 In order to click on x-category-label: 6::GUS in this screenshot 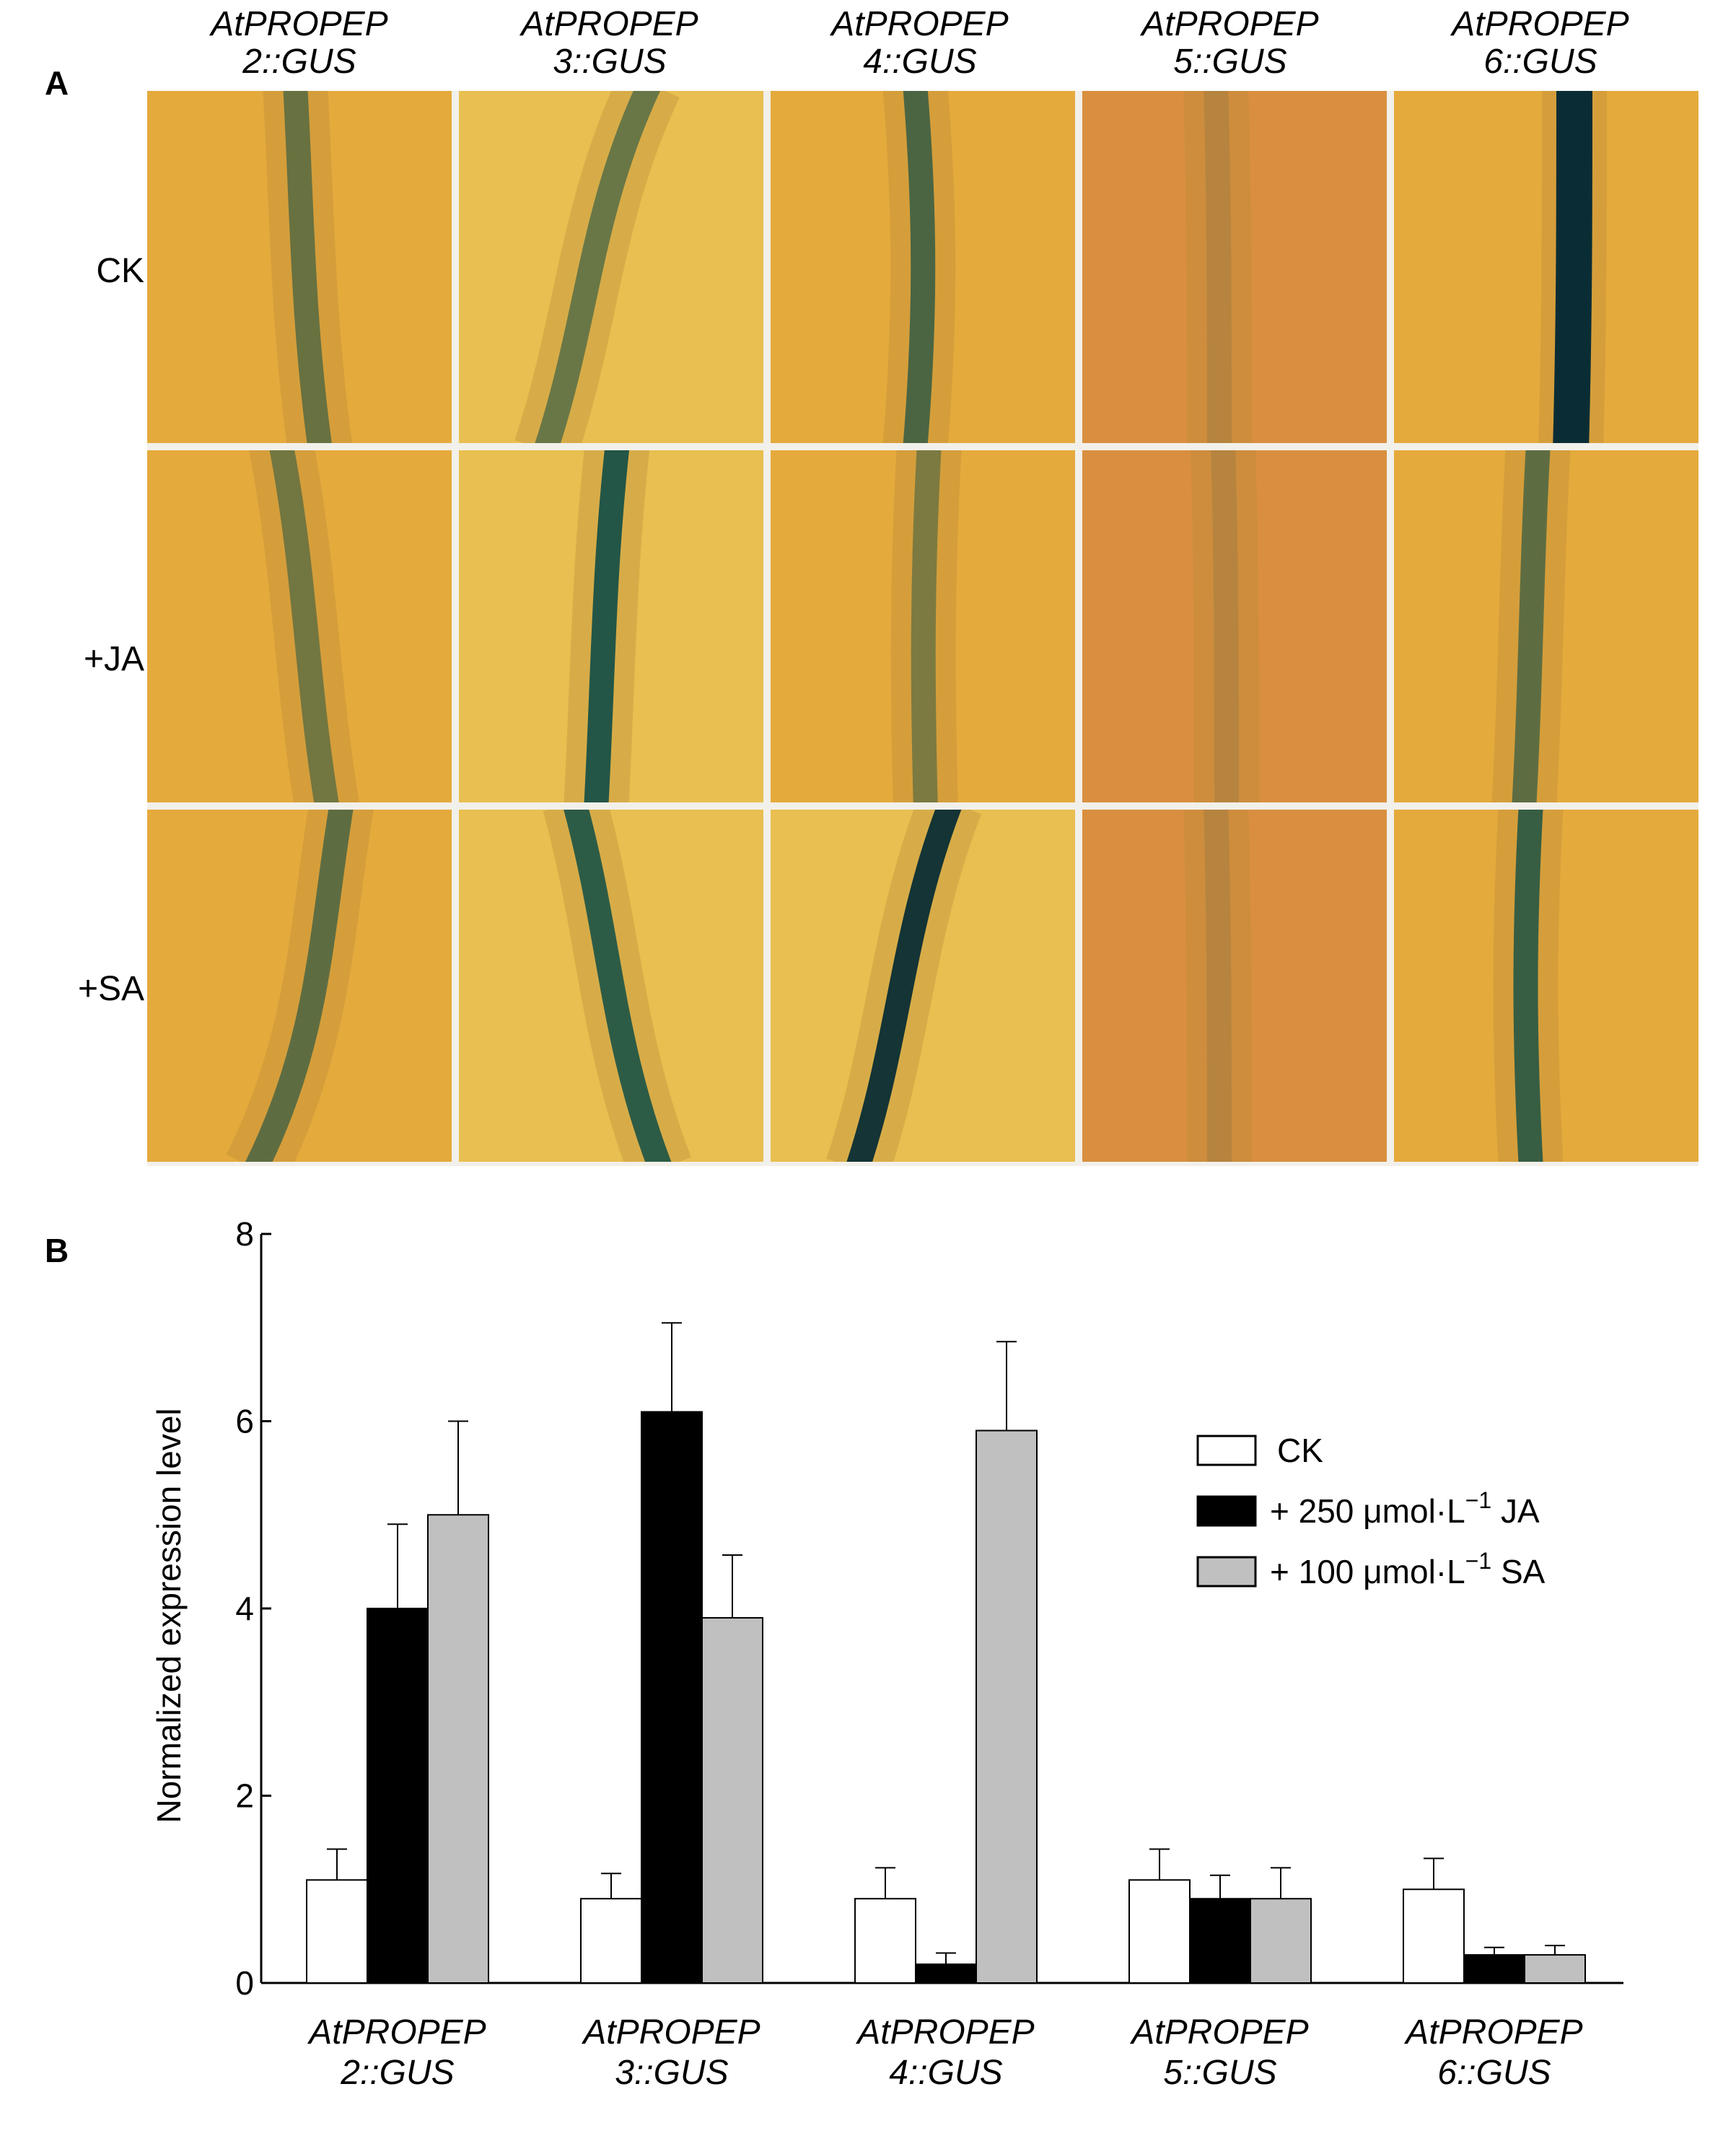, I will do `click(1494, 2073)`.